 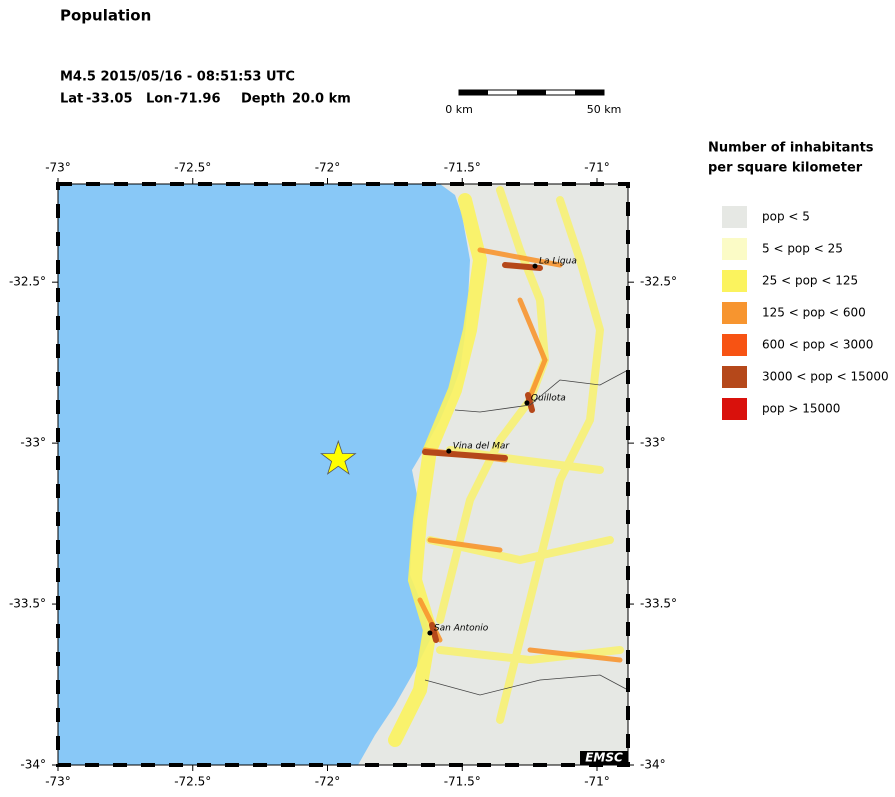 I want to click on city-label: Quillota, so click(x=548, y=398).